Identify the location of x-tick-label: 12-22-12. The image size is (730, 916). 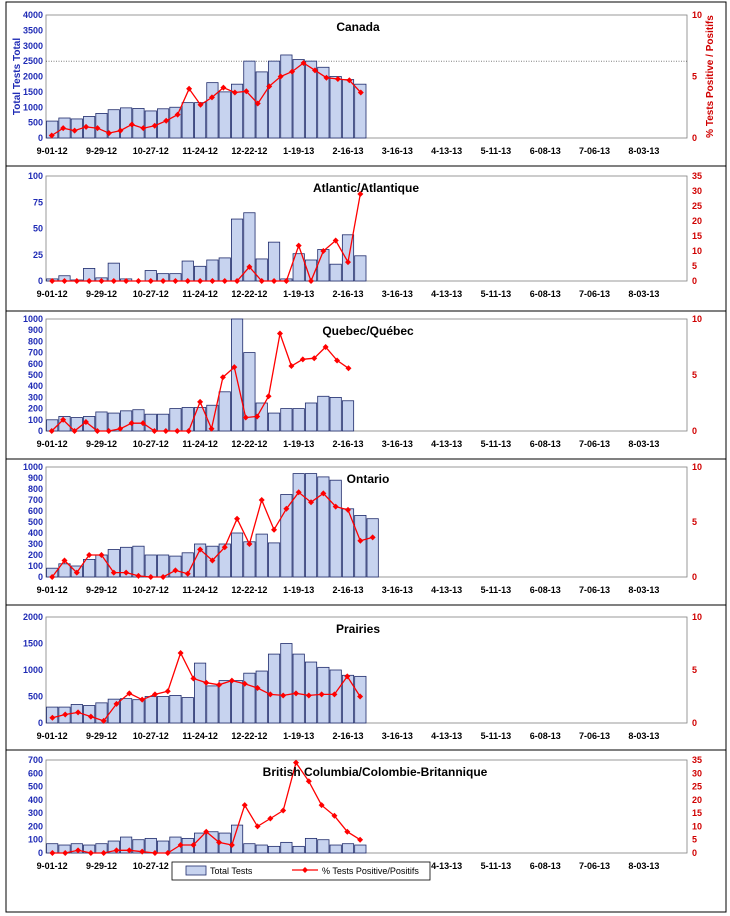
(249, 590).